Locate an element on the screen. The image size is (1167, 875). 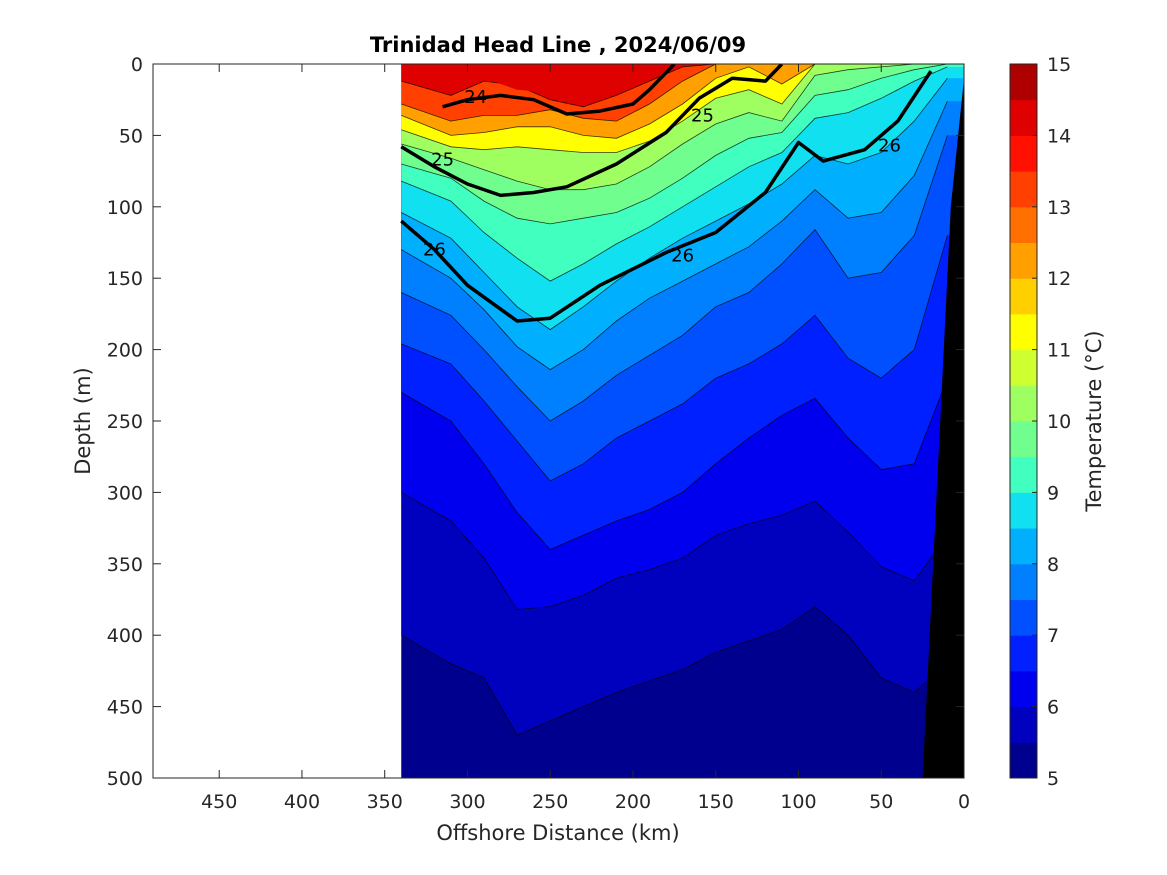
x-tick-label: 250 is located at coordinates (550, 802).